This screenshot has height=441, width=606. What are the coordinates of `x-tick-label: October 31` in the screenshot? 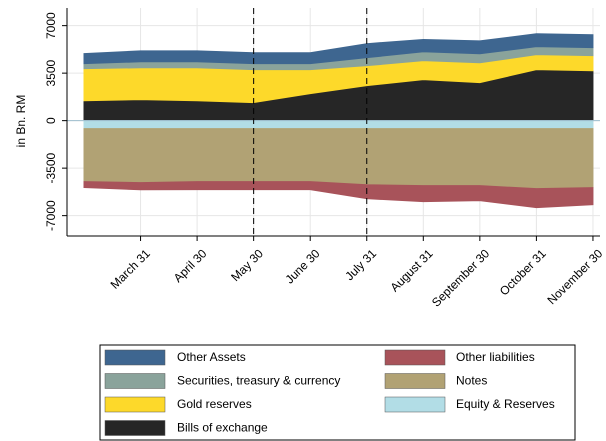 It's located at (523, 272).